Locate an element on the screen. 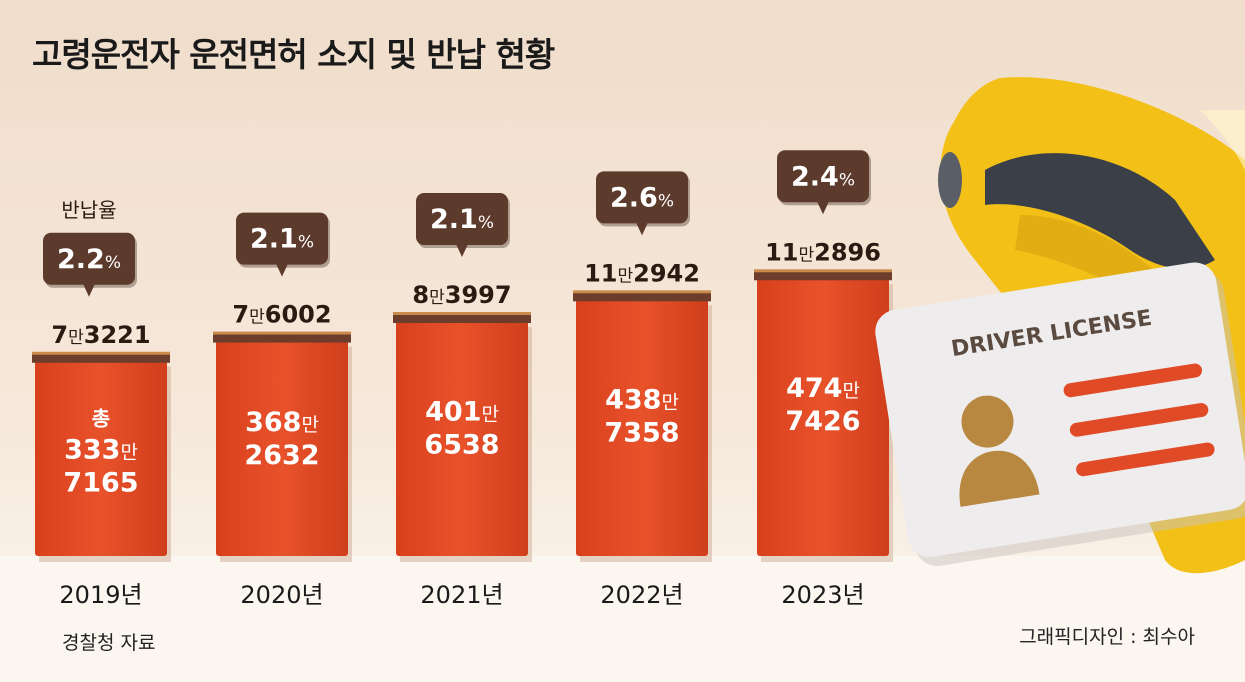 The image size is (1245, 682). source-note: 경찰청 자료 is located at coordinates (109, 643).